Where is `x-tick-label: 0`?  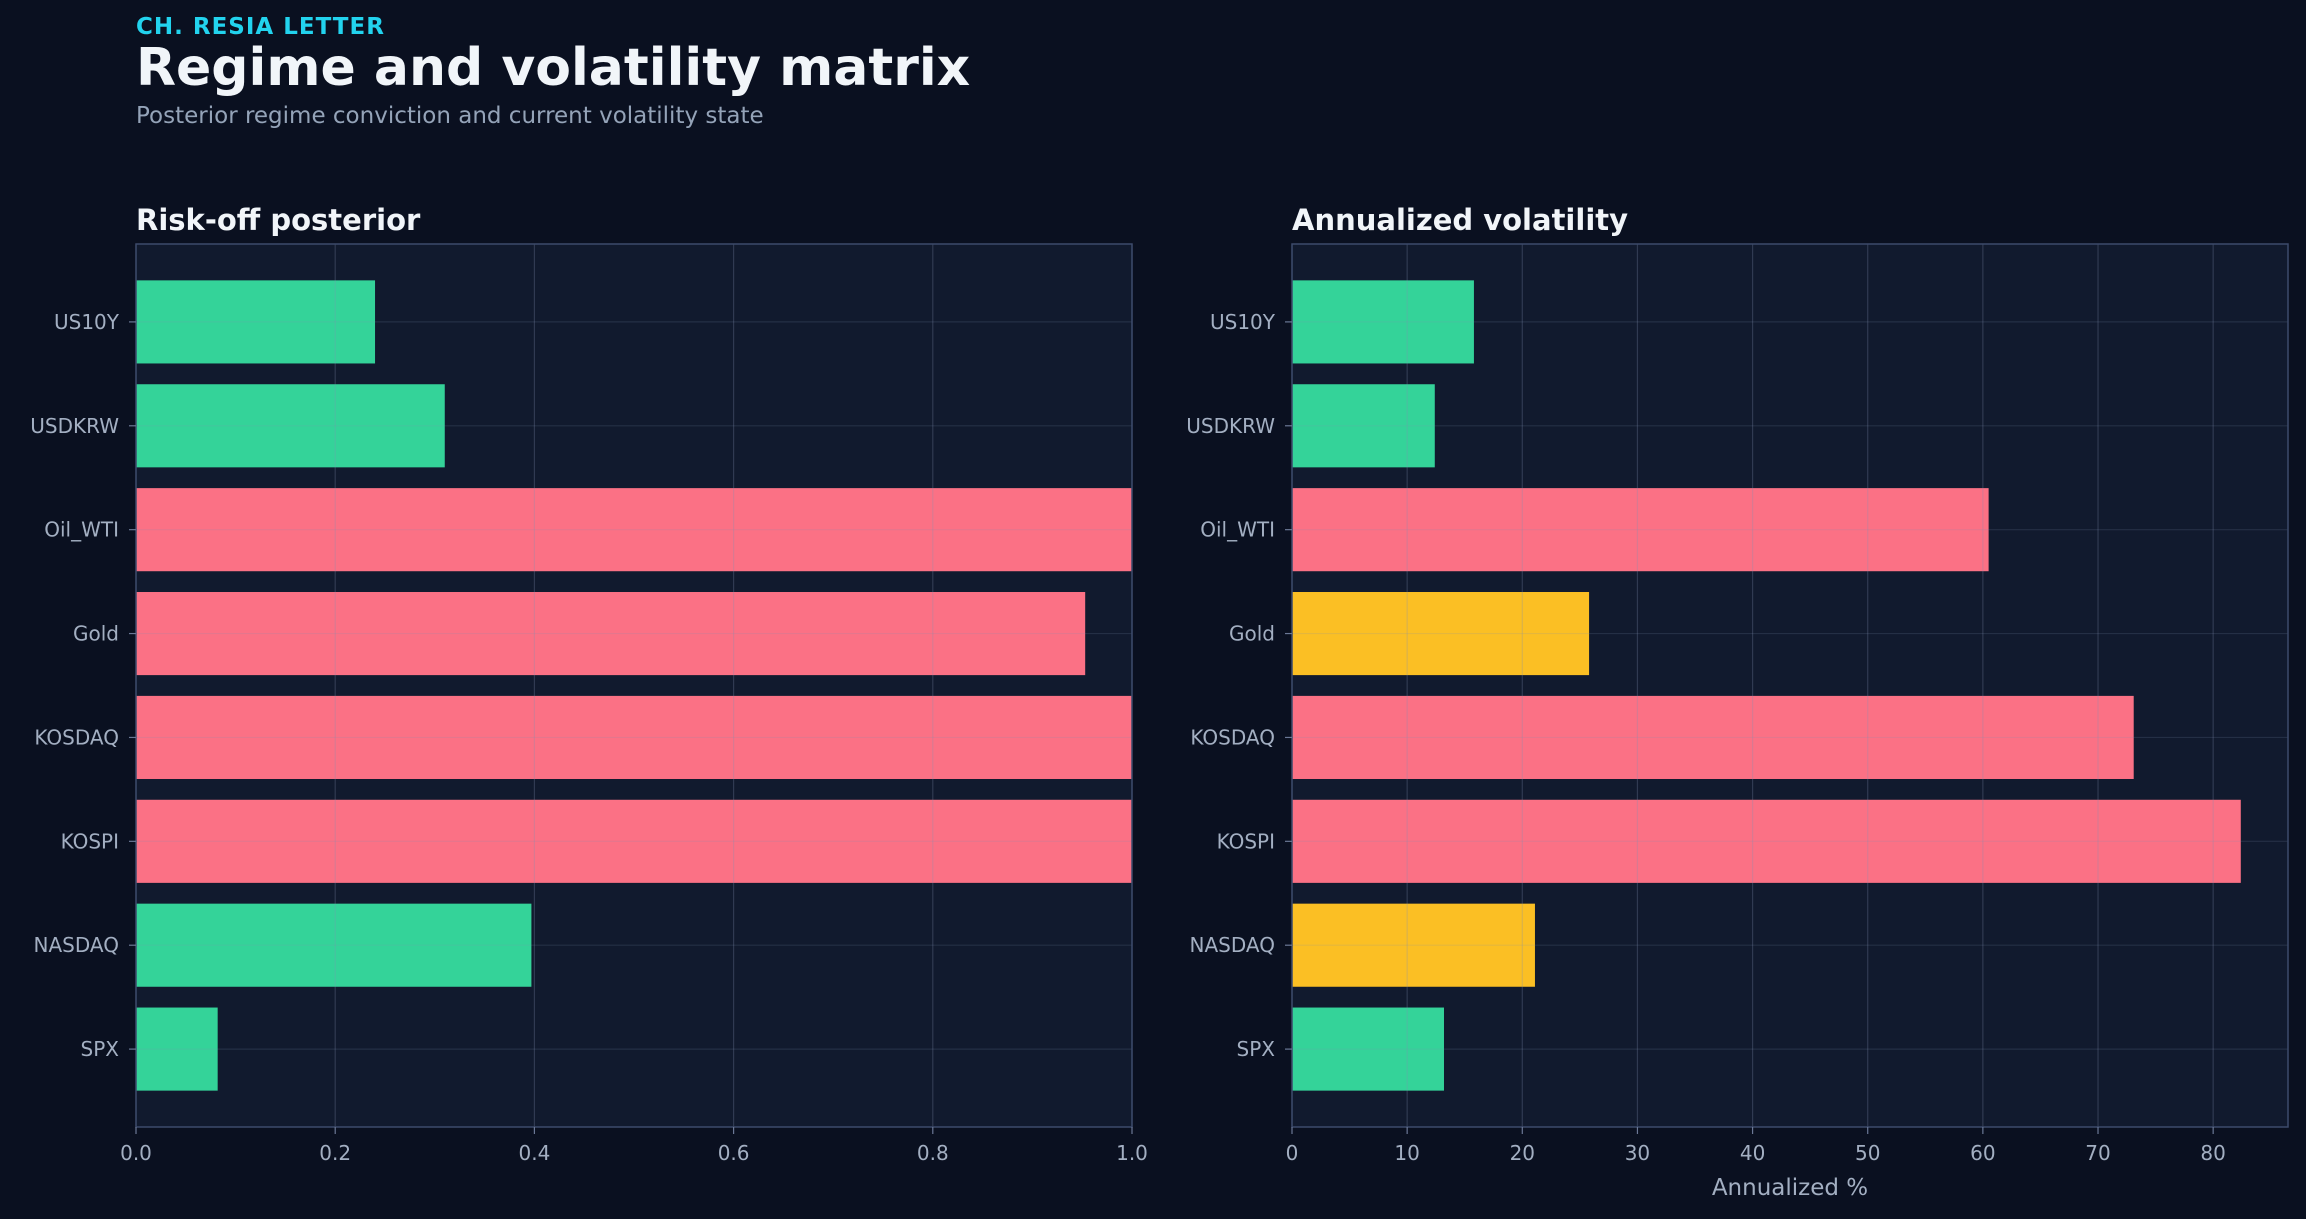 x-tick-label: 0 is located at coordinates (1292, 1153).